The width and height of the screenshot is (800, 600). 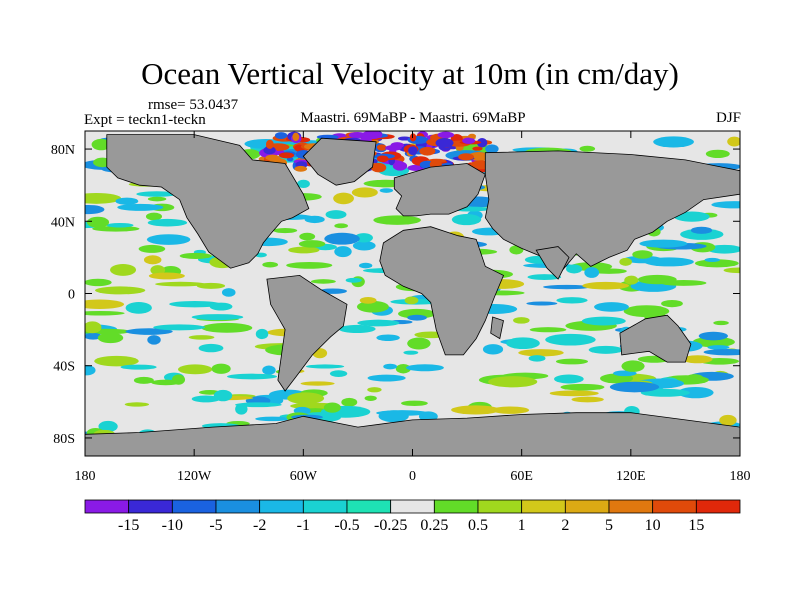 What do you see at coordinates (740, 476) in the screenshot?
I see `x-tick-label: 180` at bounding box center [740, 476].